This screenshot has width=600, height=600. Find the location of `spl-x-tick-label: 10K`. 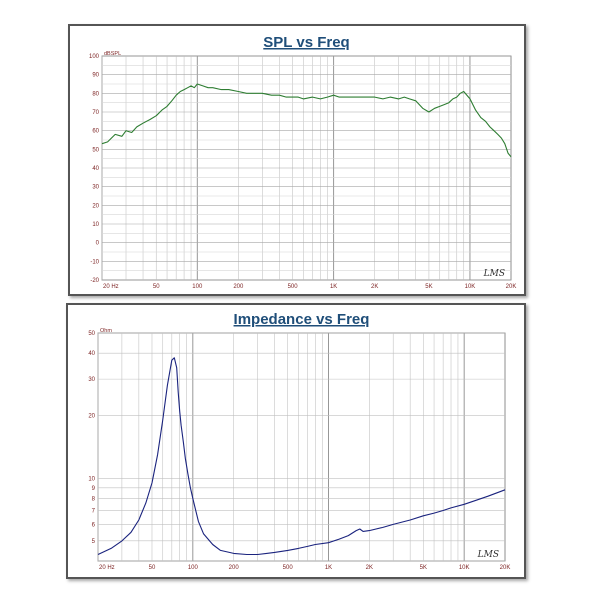

spl-x-tick-label: 10K is located at coordinates (470, 287).